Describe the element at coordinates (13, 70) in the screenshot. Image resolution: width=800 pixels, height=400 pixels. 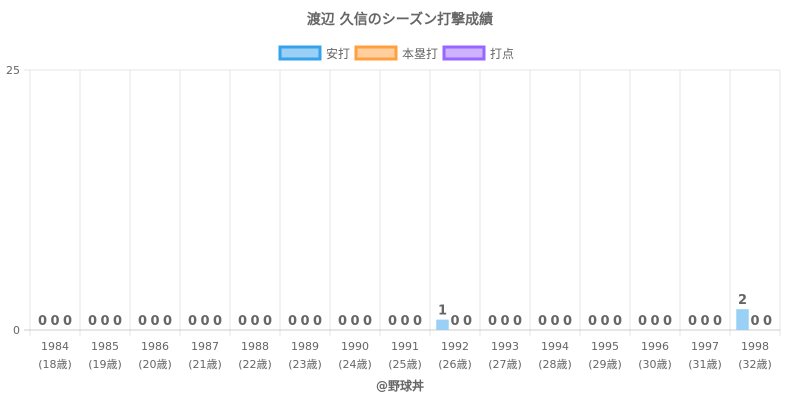
I see `y-tick-label: 25` at that location.